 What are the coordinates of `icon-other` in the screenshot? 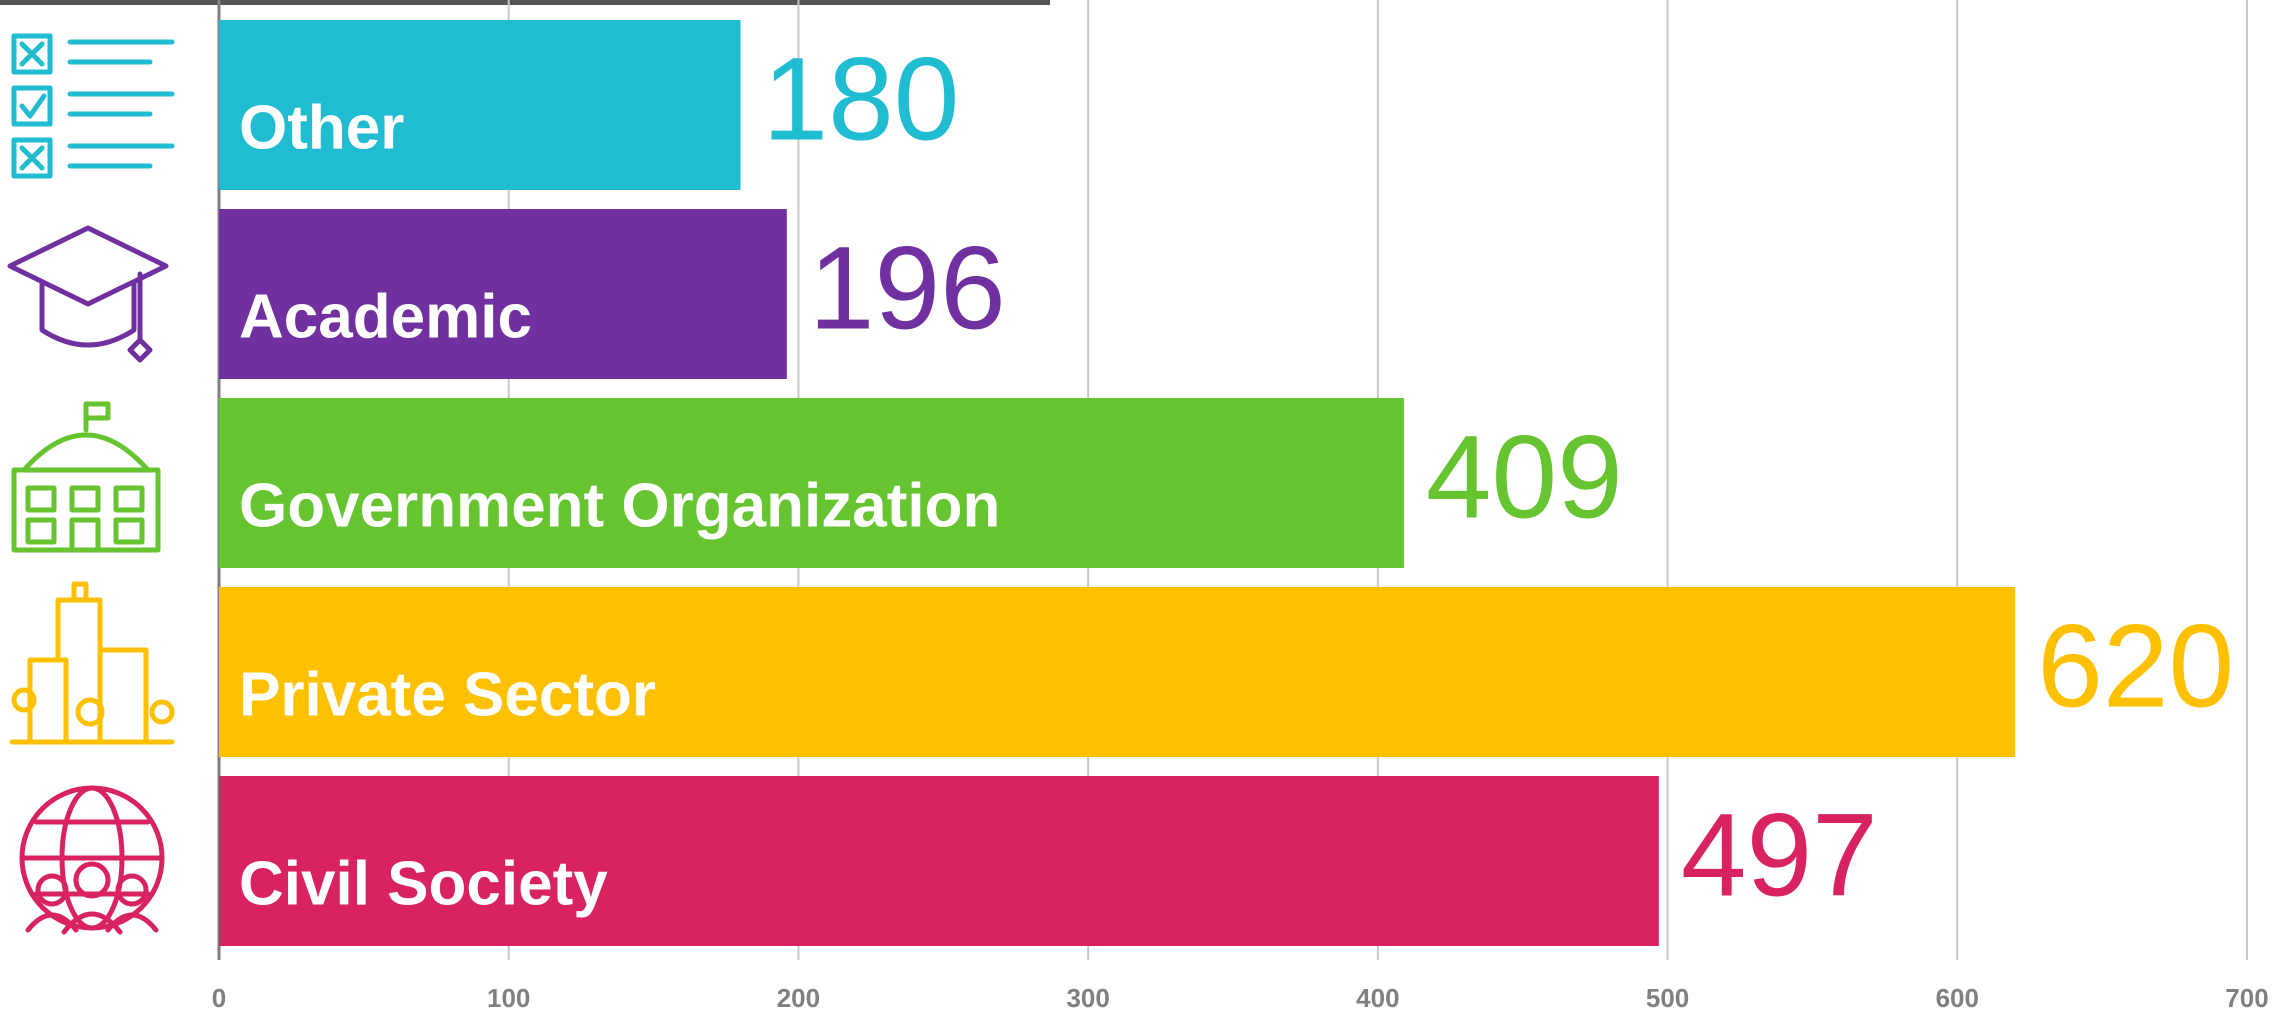 It's located at (93, 106).